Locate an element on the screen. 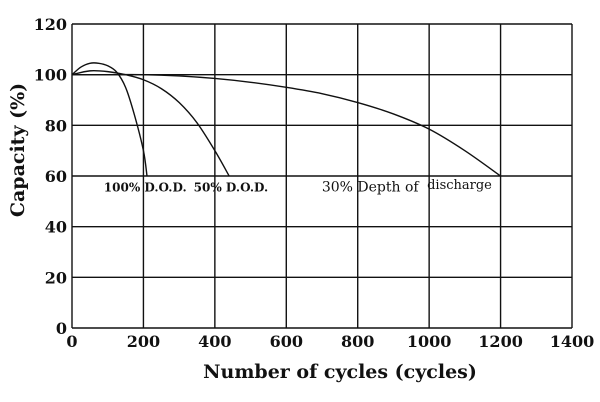 The height and width of the screenshot is (402, 600). y-tick-label: 20 is located at coordinates (56, 277).